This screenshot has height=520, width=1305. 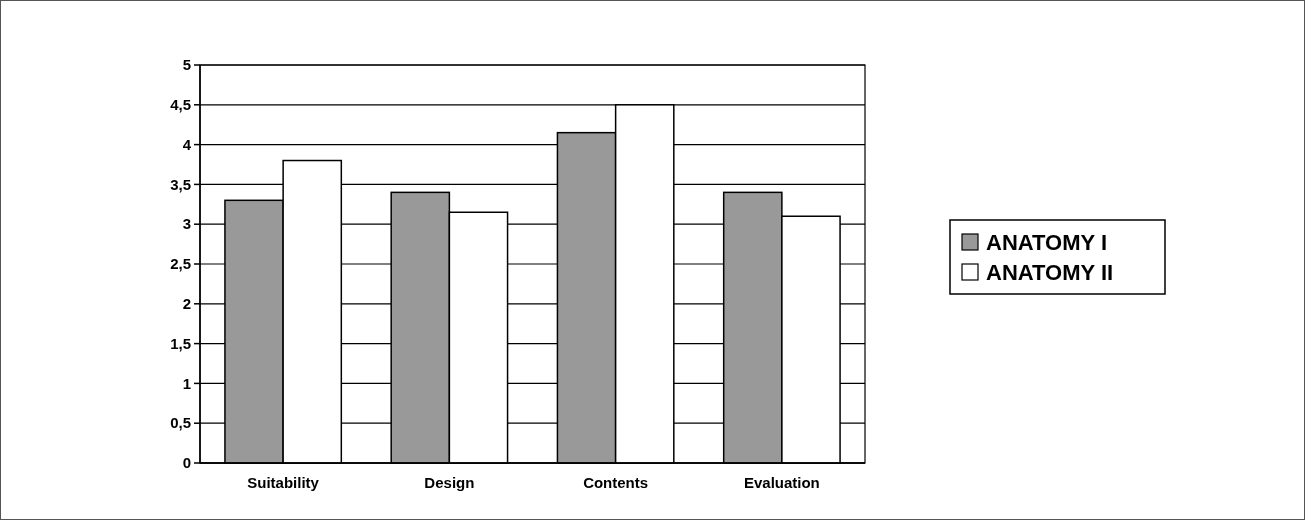 What do you see at coordinates (180, 343) in the screenshot?
I see `y-tick-label: 1,5` at bounding box center [180, 343].